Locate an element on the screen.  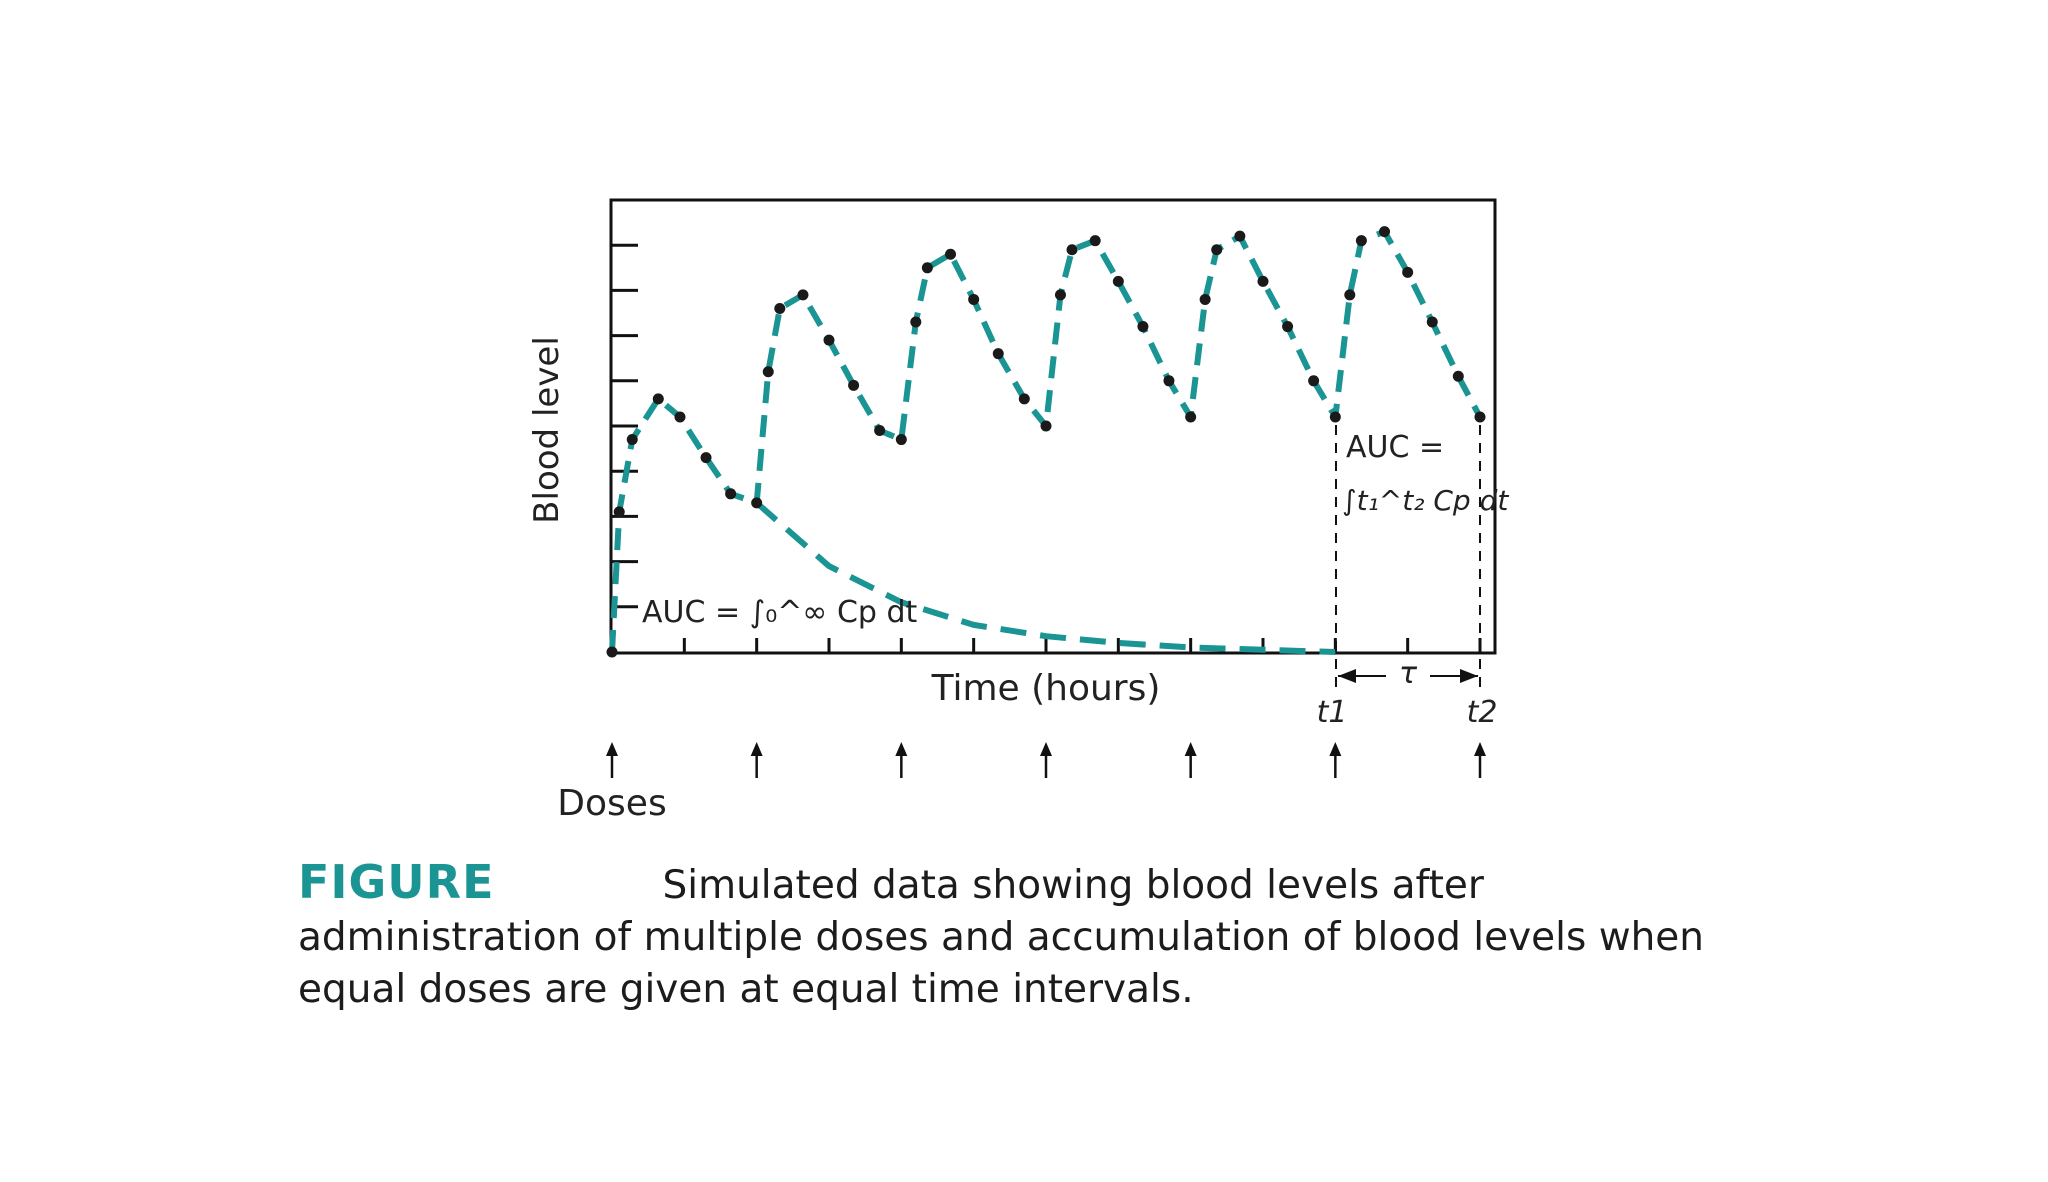
auc-single-annotation: AUC = ∫₀^∞ Cp dt is located at coordinates (780, 612).